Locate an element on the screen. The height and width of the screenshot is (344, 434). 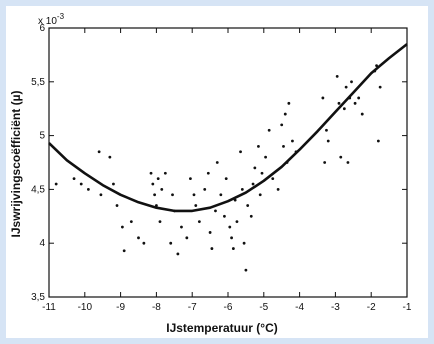
x-tick-label: -7 is located at coordinates (192, 307).